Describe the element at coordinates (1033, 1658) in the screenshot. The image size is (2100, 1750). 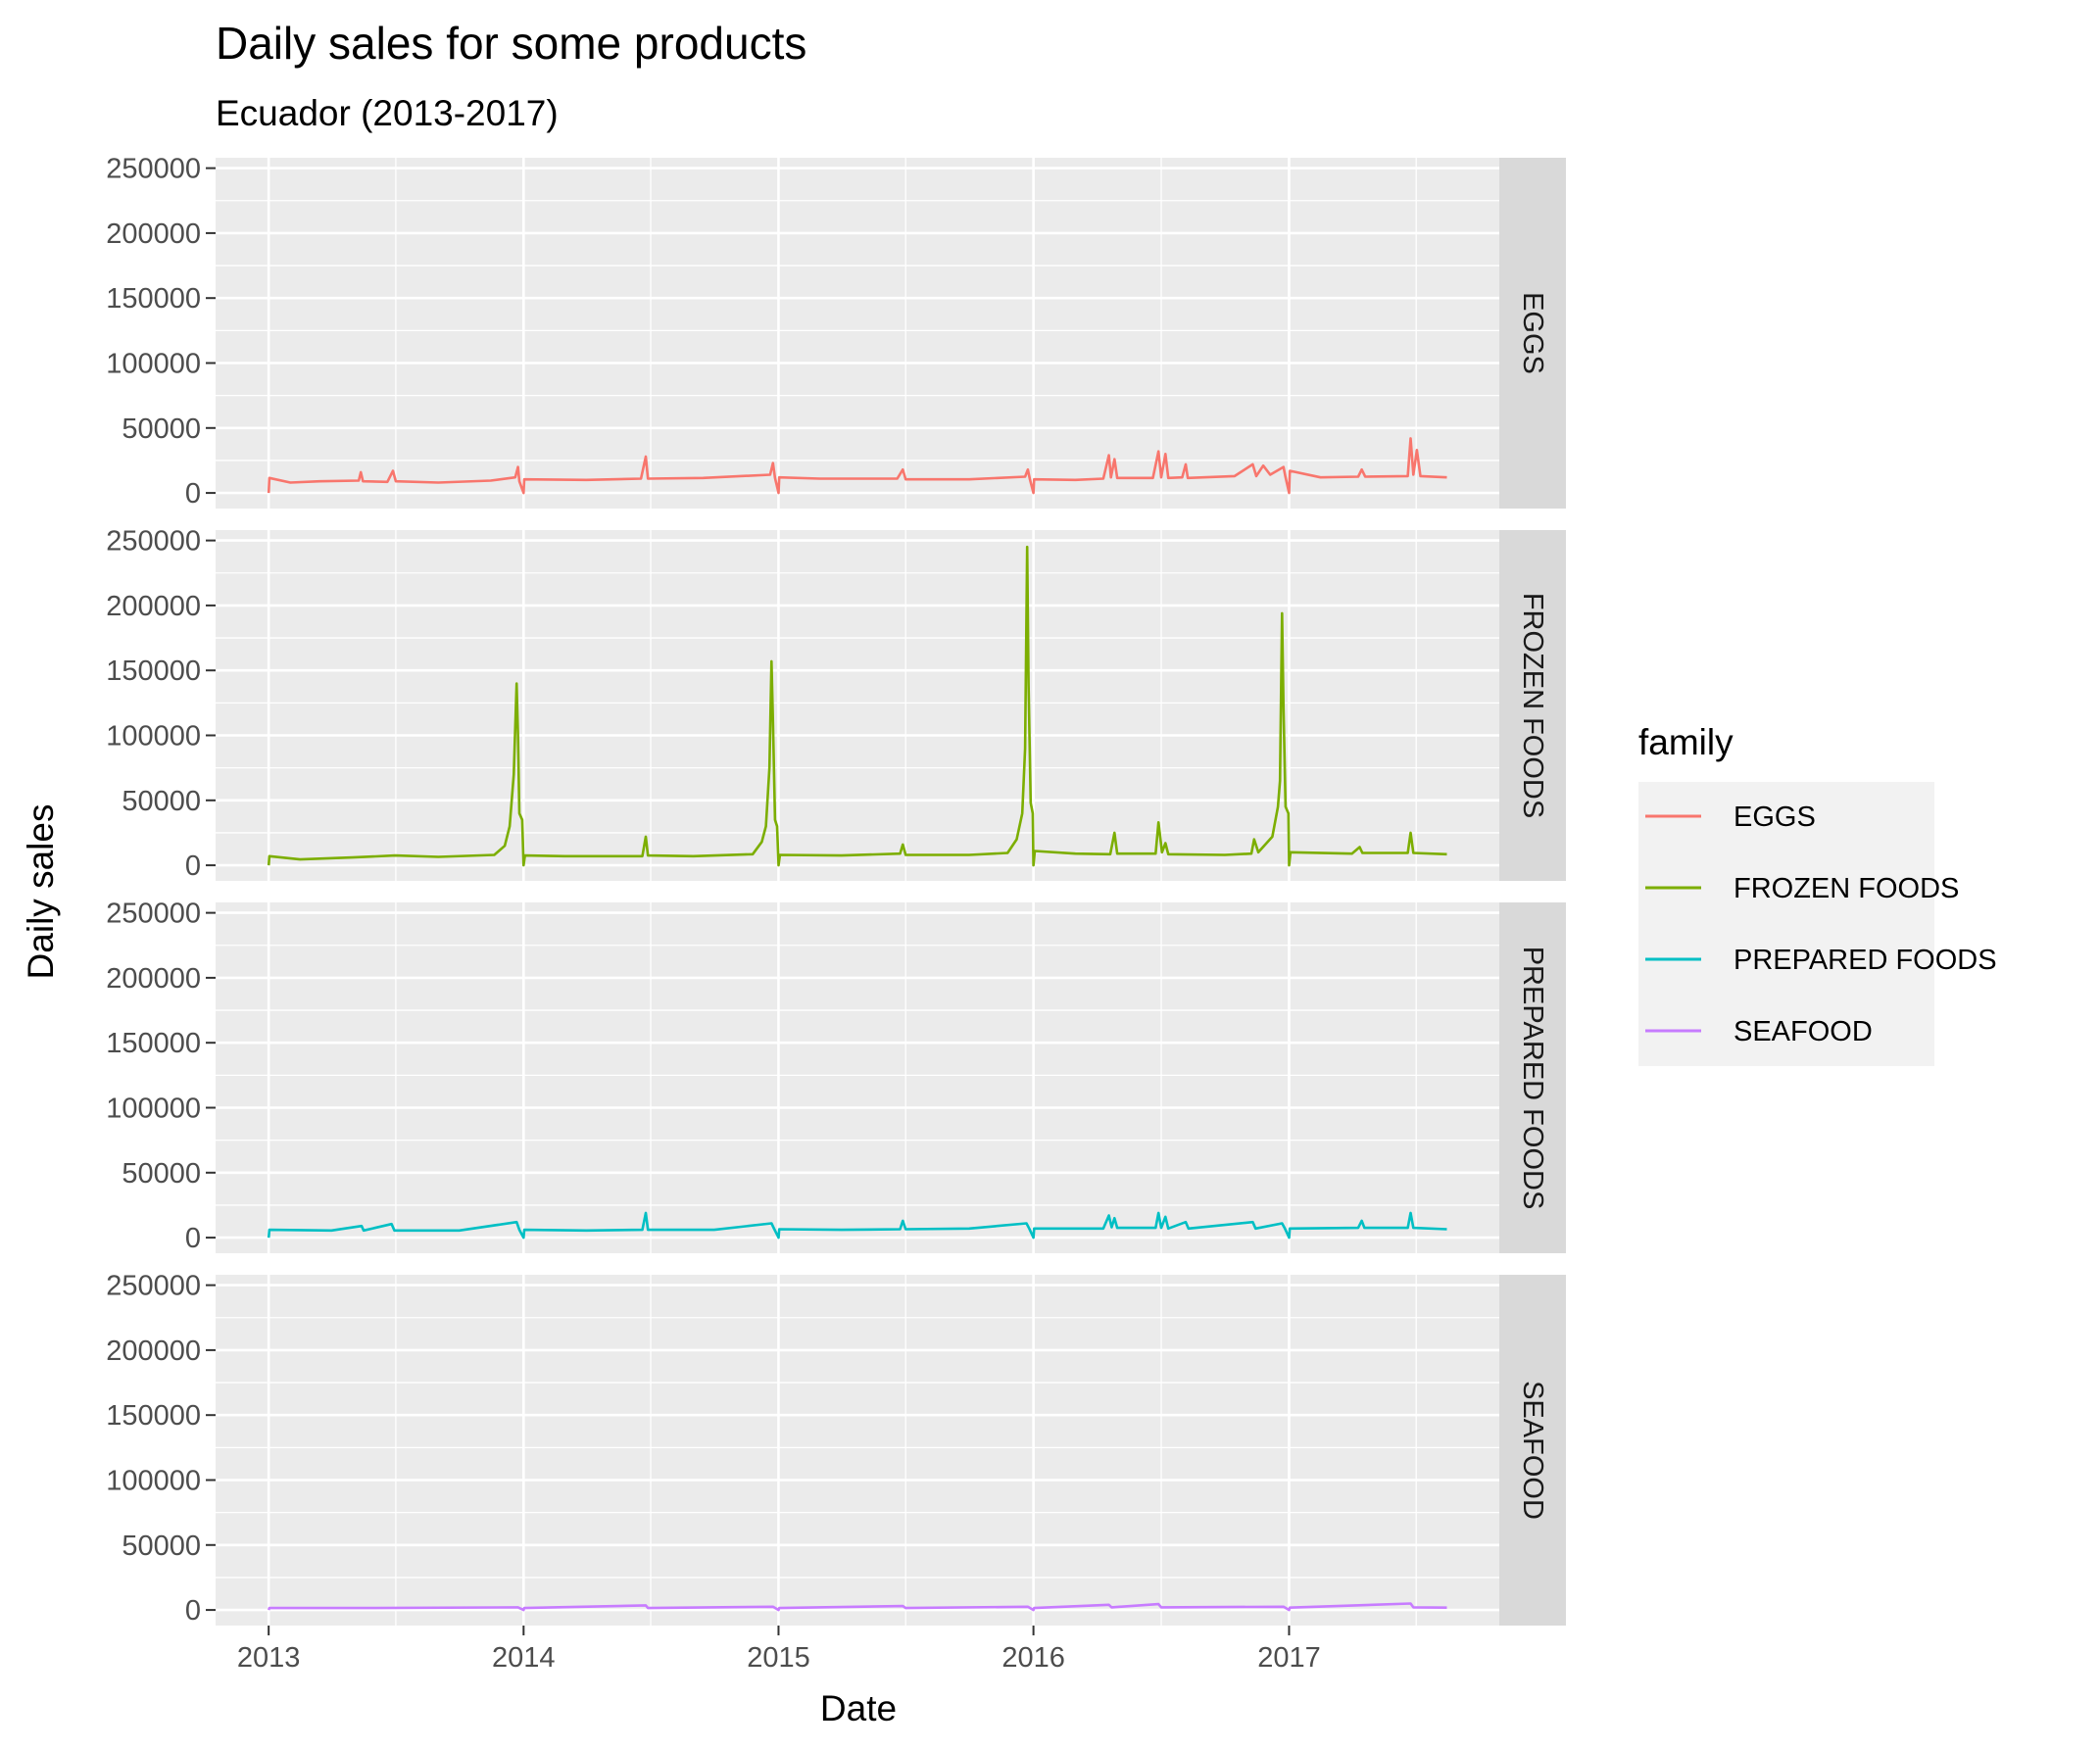
I see `x-tick-label: 2016` at that location.